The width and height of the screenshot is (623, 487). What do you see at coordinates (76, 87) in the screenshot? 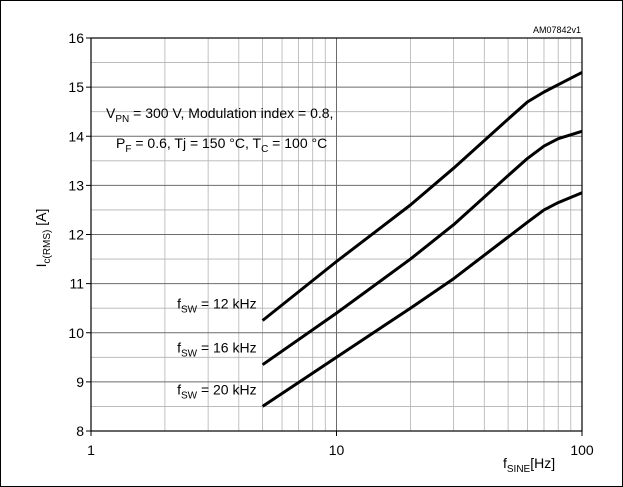
I see `y-tick-label: 15` at bounding box center [76, 87].